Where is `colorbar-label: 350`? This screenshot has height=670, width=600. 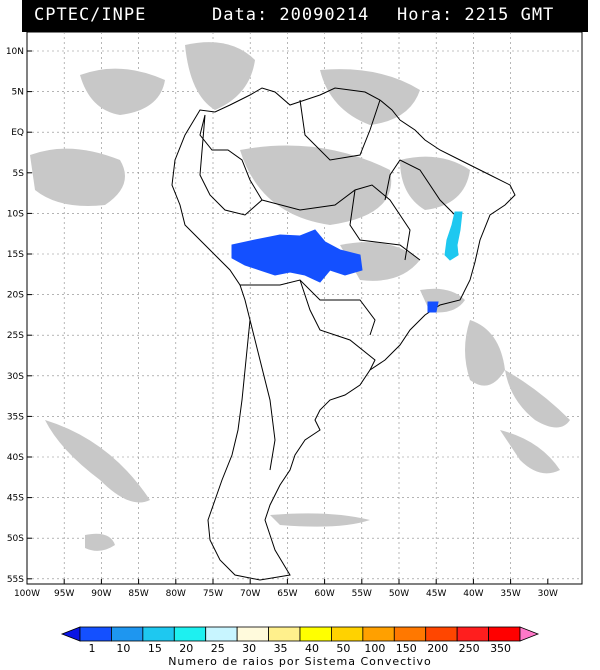 colorbar-label: 350 is located at coordinates (500, 648).